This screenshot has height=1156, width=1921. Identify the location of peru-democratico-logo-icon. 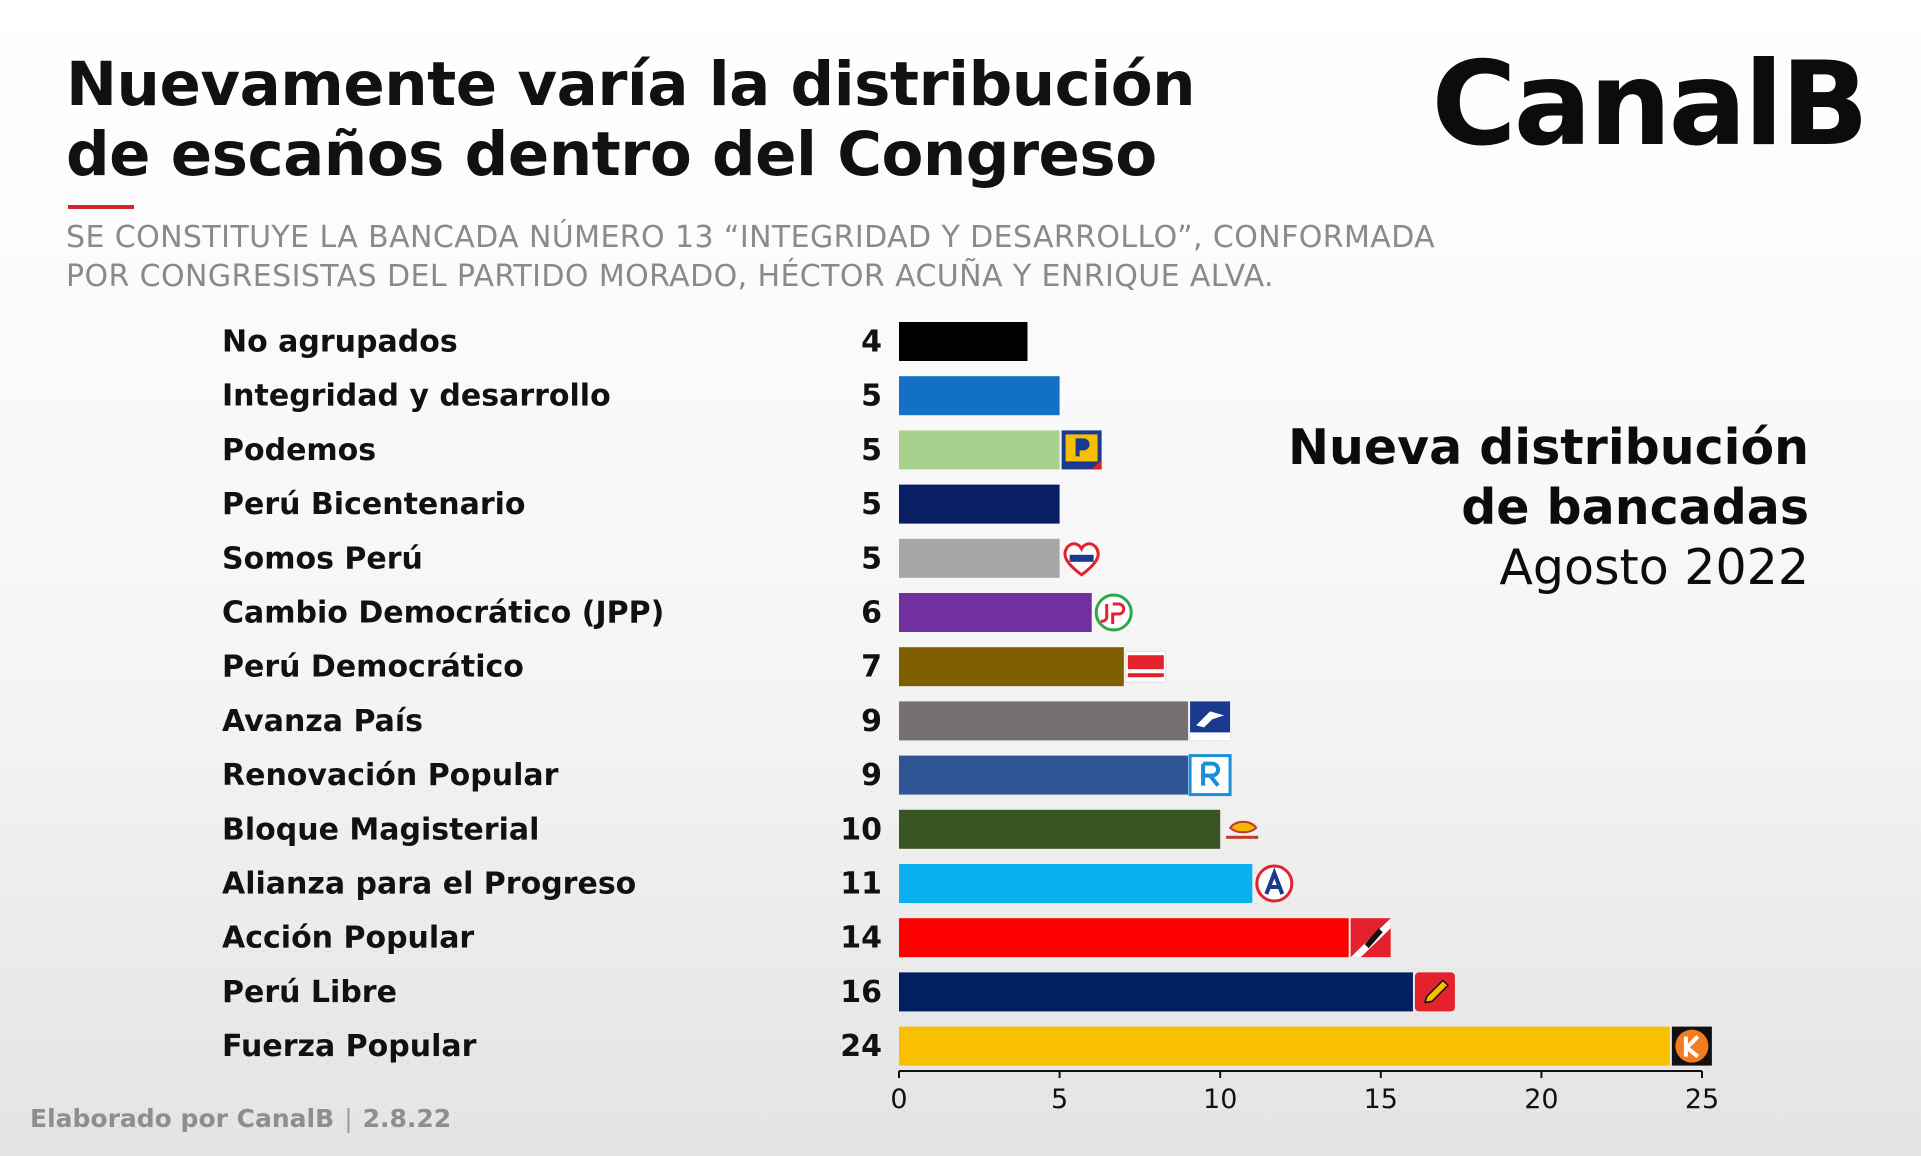
(1146, 666).